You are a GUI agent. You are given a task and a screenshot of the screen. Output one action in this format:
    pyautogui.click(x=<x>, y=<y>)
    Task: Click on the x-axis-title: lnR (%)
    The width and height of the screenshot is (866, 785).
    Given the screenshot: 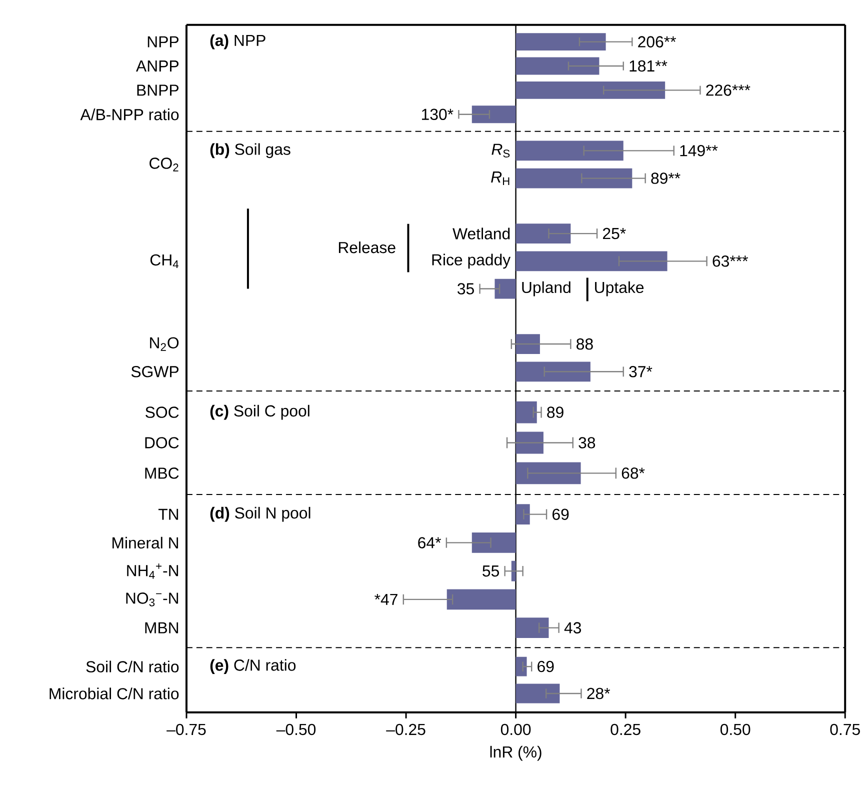 What is the action you would take?
    pyautogui.click(x=516, y=753)
    